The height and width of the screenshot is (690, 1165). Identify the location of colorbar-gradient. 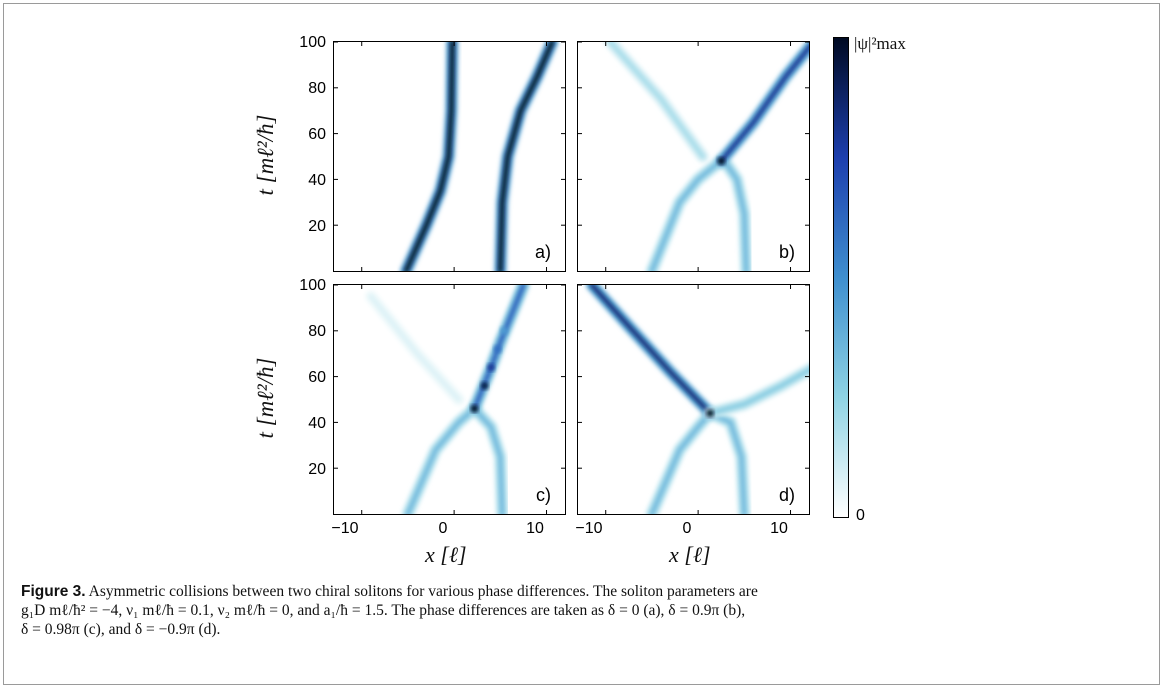
(841, 277).